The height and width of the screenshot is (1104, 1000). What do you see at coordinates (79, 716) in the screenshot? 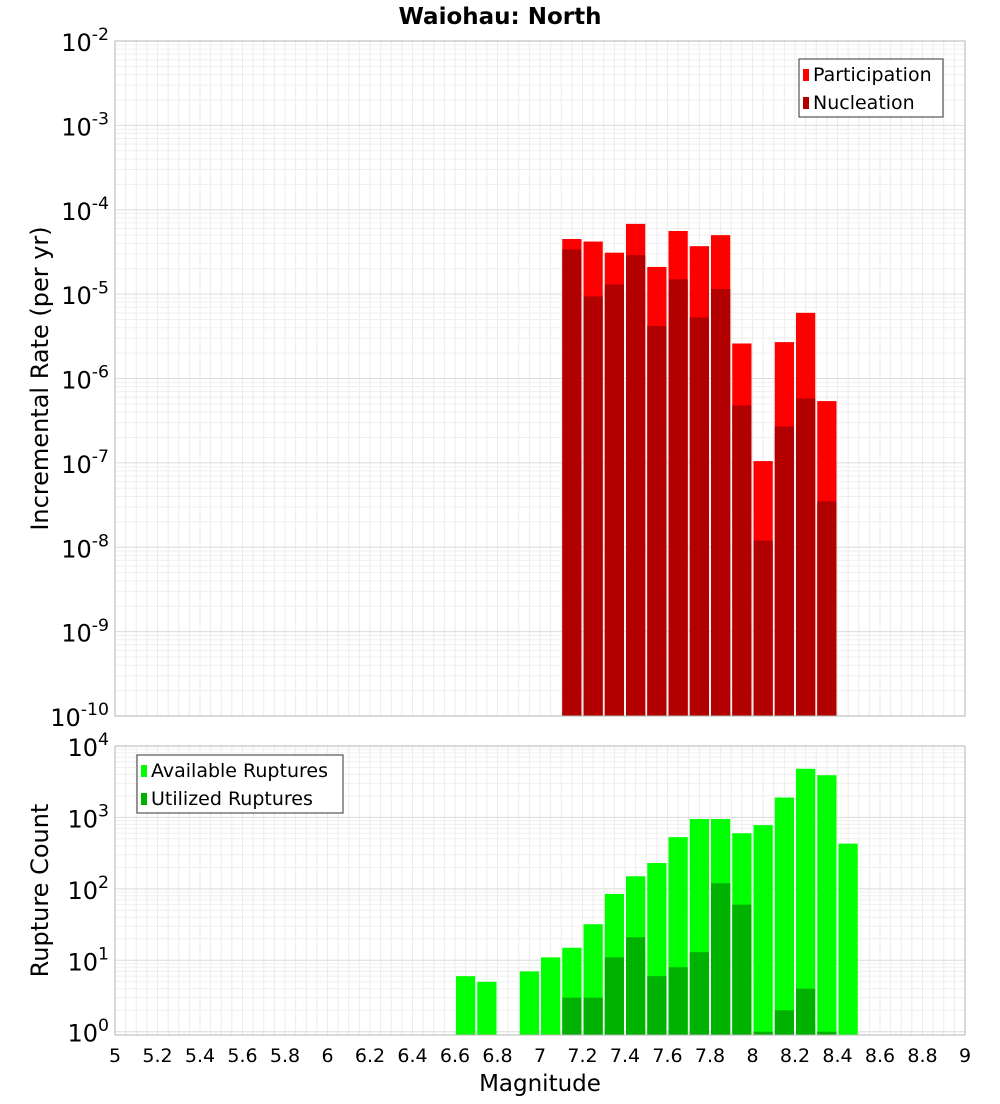
I see `y-tick-label: 10⁻¹⁰` at bounding box center [79, 716].